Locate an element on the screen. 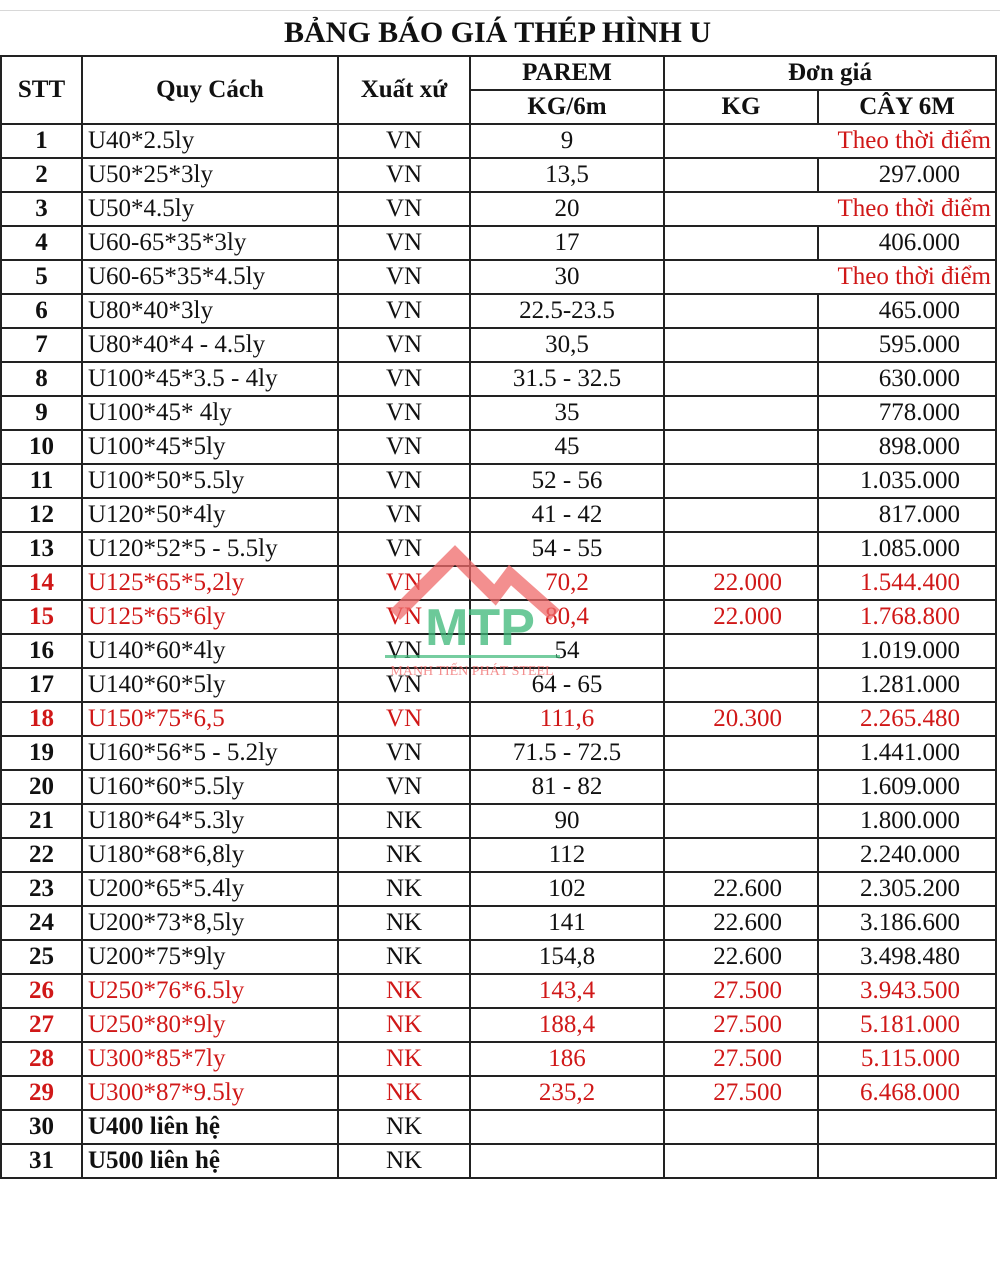 The height and width of the screenshot is (1263, 1000). table-row: 17 U140*60*5ly VN 64 - 65 1.281.000 is located at coordinates (498, 685).